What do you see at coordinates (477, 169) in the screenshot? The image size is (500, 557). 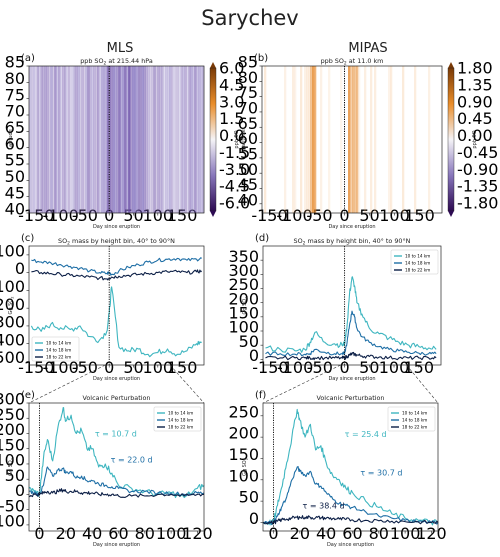 I see `colorbar-tick-label: -0.90` at bounding box center [477, 169].